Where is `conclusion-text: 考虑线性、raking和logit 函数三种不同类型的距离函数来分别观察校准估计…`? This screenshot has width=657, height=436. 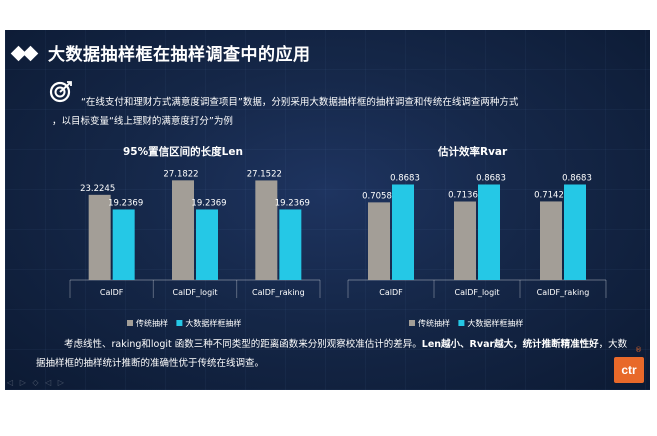 conclusion-text: 考虑线性、raking和logit 函数三种不同类型的距离函数来分别观察校准估计… is located at coordinates (336, 354).